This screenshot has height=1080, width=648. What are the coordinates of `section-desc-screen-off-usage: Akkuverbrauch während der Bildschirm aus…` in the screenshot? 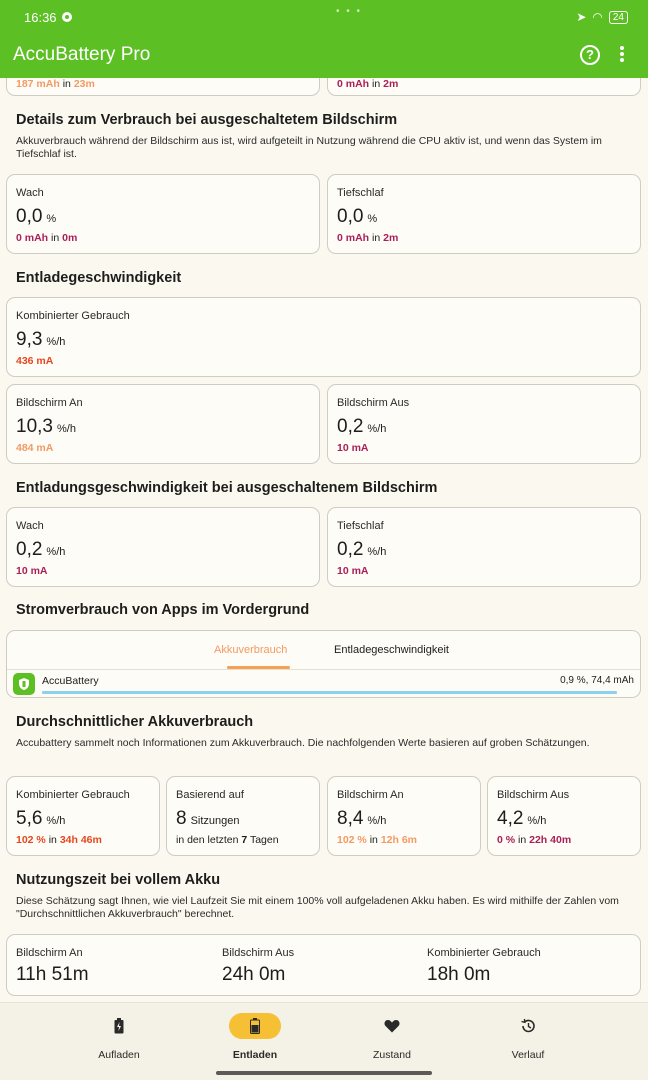 It's located at (309, 147).